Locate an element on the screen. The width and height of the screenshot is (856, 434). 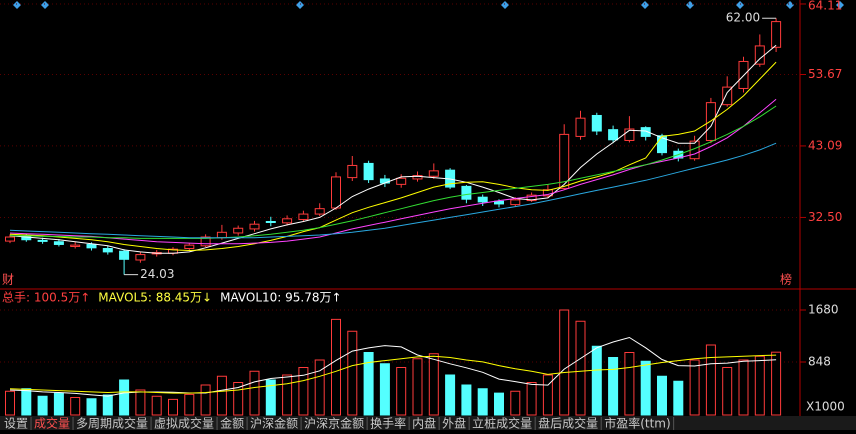
tab: 盘后成交量 is located at coordinates (568, 423).